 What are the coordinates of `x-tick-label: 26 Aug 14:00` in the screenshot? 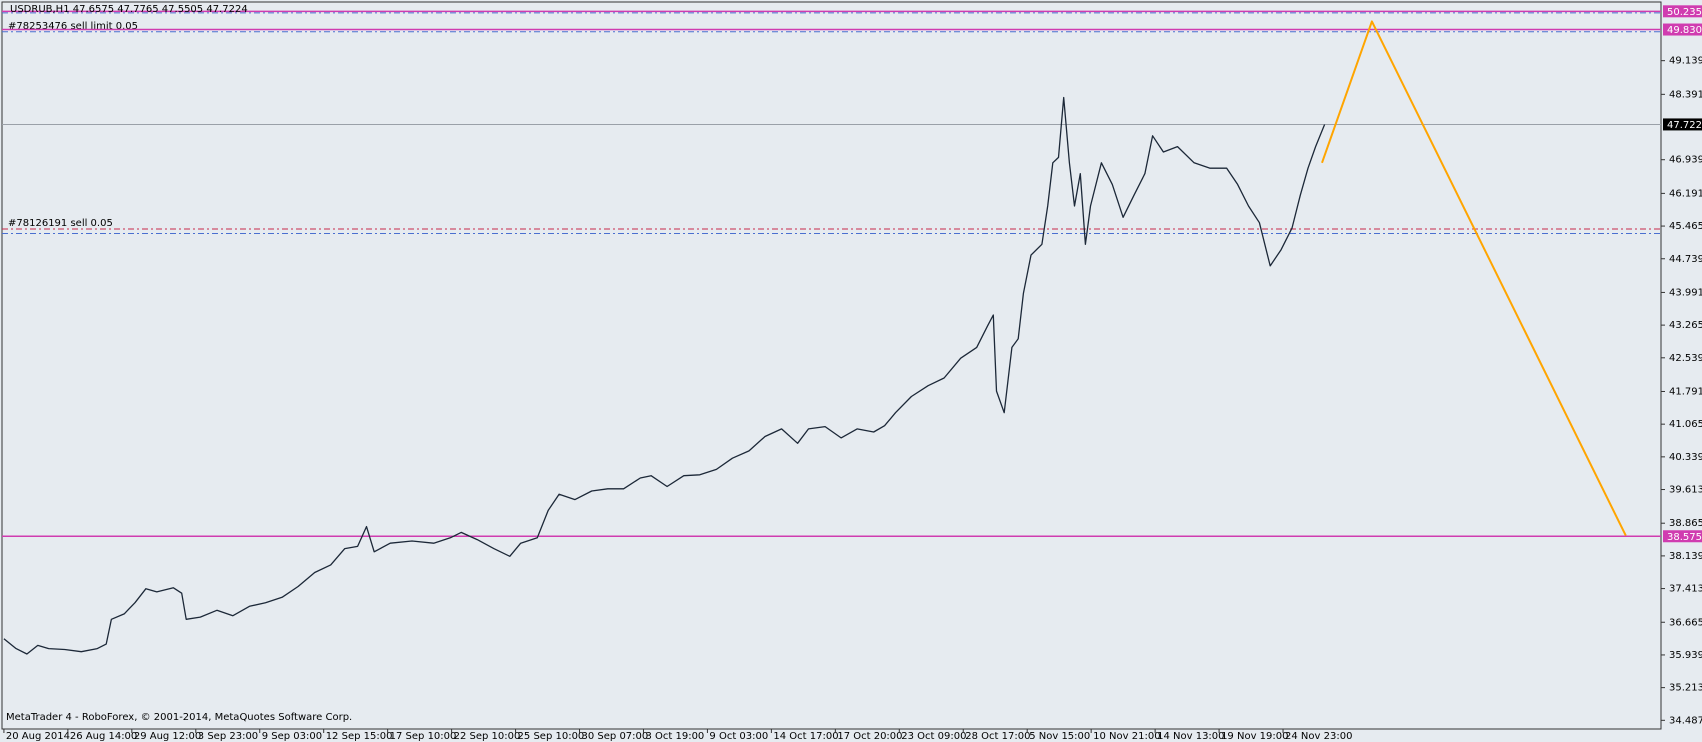 It's located at (103, 736).